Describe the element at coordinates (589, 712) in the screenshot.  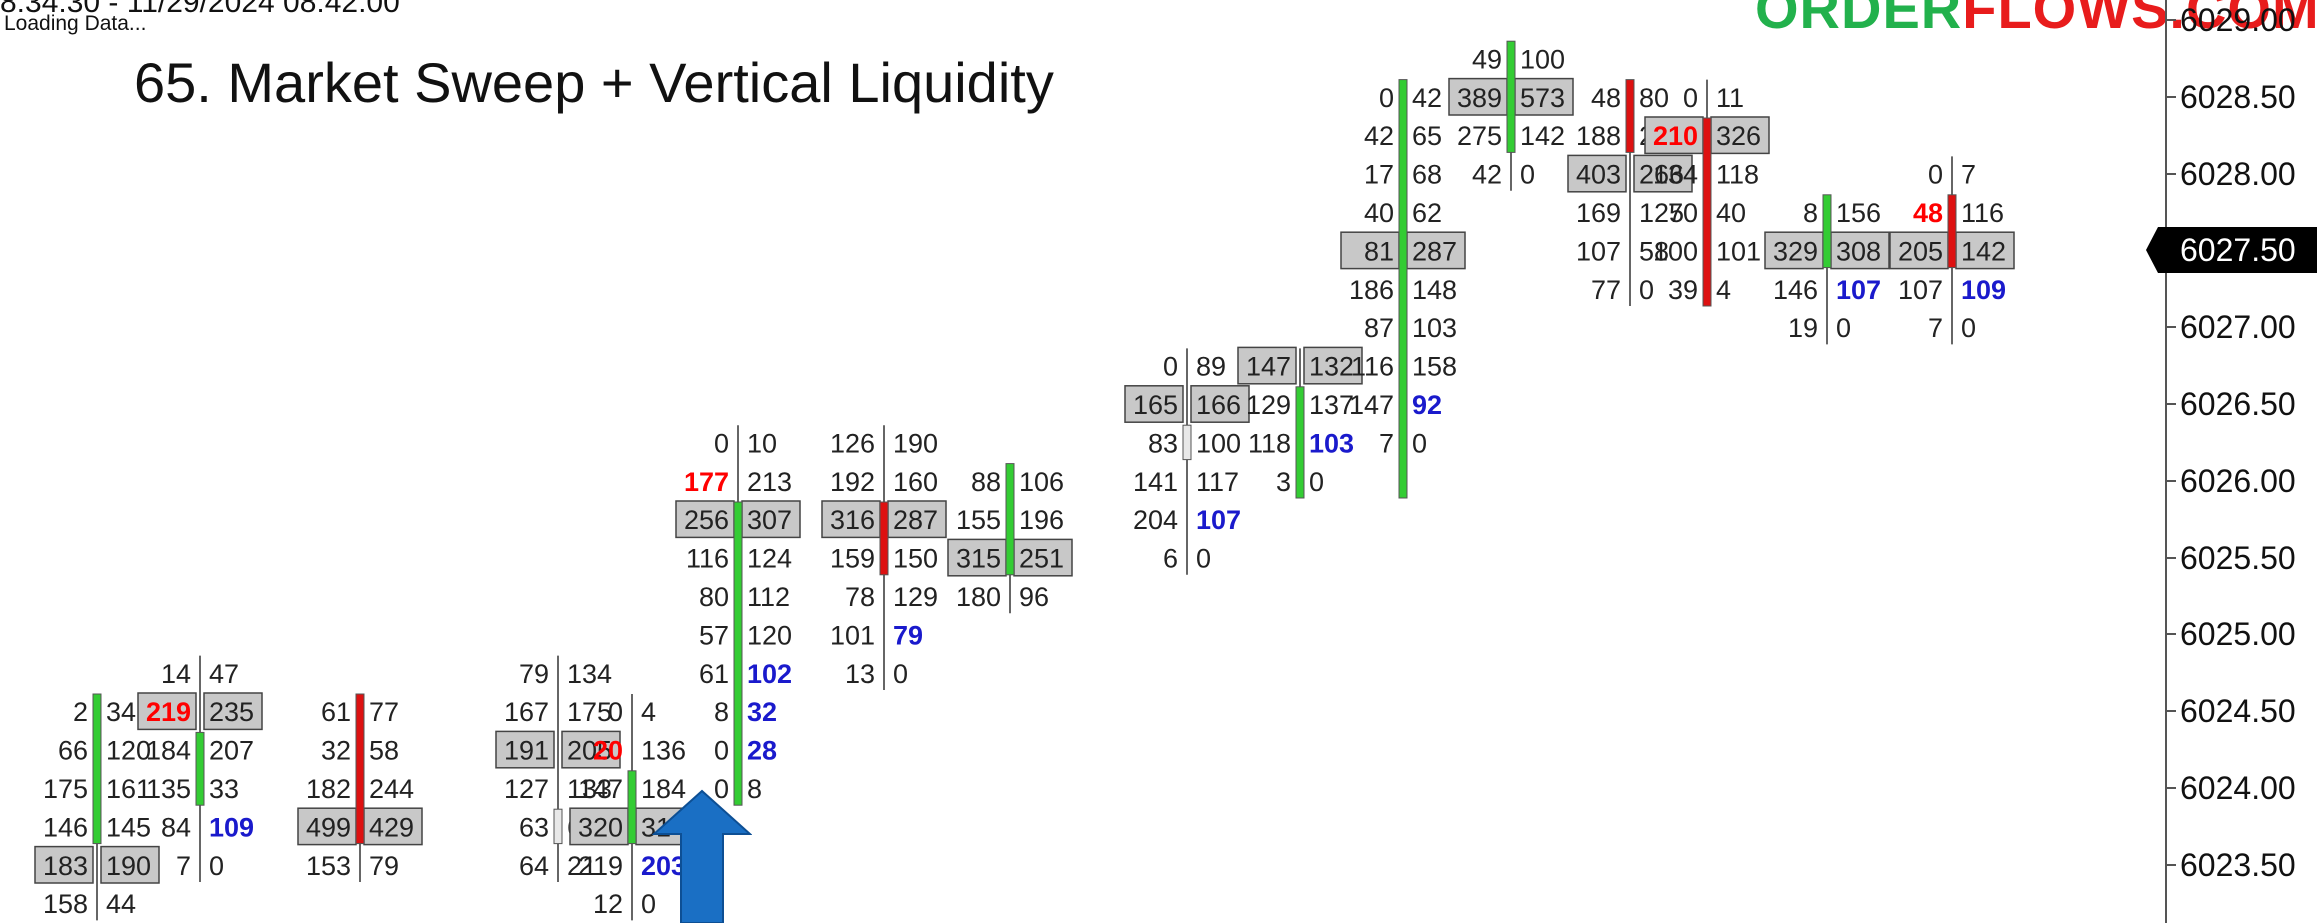
I see `ask-volume: 175` at that location.